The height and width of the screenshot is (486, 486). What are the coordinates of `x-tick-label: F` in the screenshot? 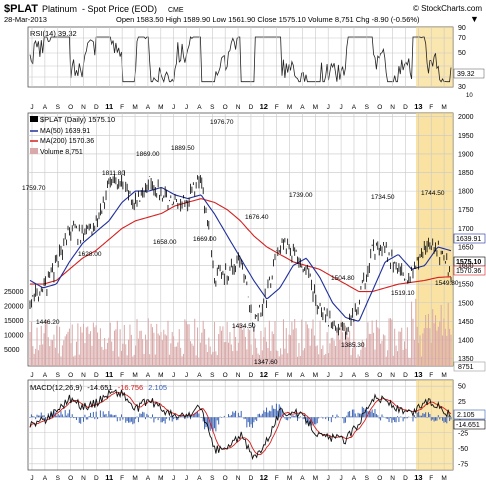 It's located at (431, 478).